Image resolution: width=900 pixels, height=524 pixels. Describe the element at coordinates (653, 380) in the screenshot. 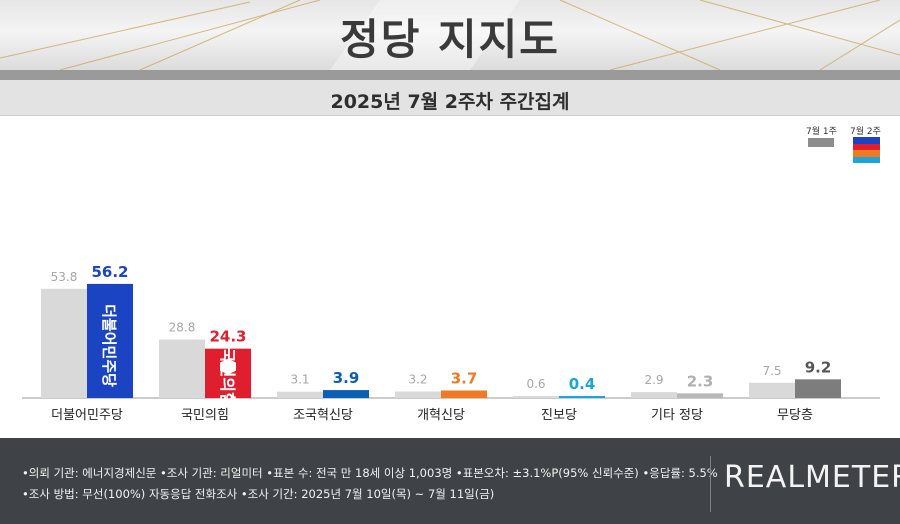

I see `value-label-previous-5: 2.9` at that location.